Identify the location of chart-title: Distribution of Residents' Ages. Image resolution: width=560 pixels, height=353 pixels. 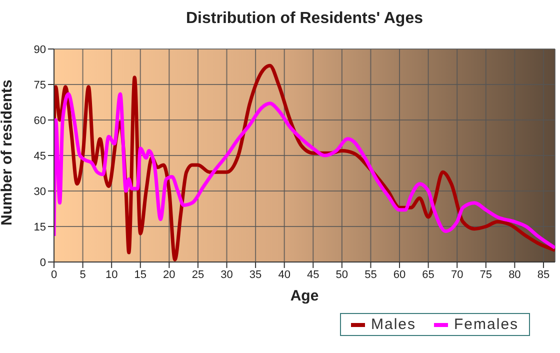
(304, 19).